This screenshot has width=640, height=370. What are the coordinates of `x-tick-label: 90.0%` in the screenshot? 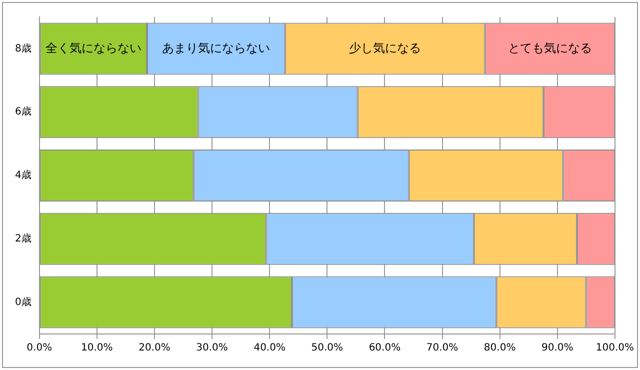 It's located at (557, 348).